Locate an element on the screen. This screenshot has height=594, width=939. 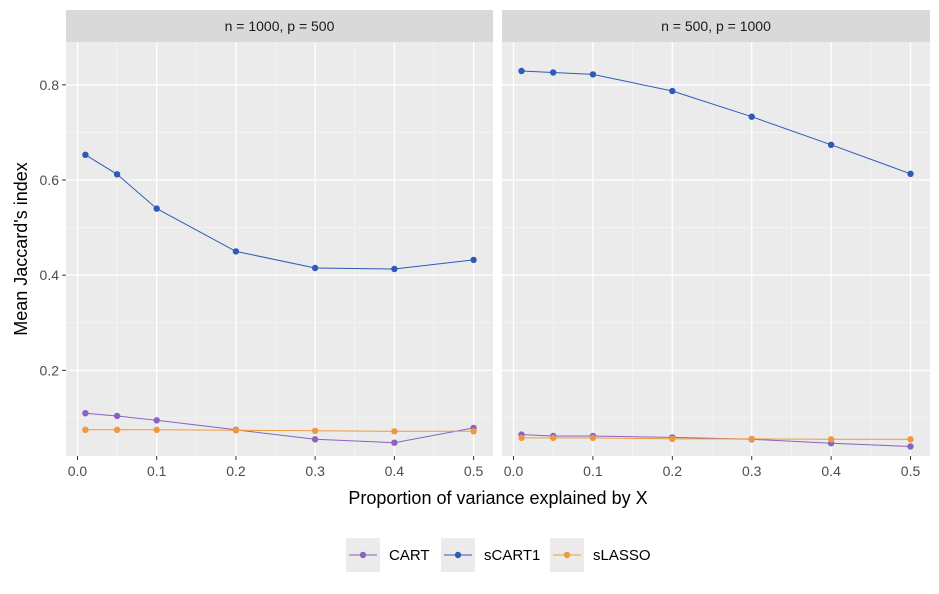
y-axis-title: Mean Jaccard's index is located at coordinates (21, 249).